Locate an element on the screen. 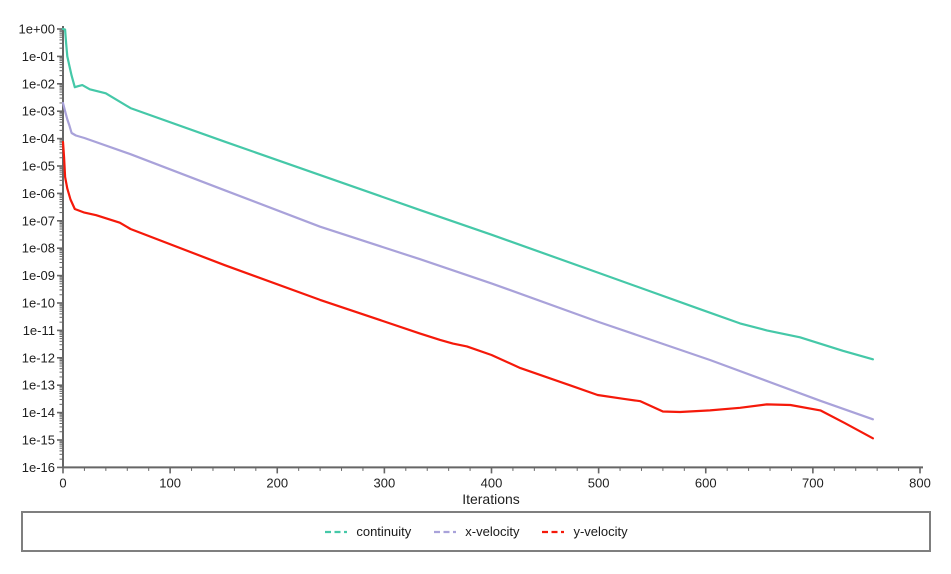 Image resolution: width=951 pixels, height=574 pixels. x-tick-label: 200 is located at coordinates (277, 482).